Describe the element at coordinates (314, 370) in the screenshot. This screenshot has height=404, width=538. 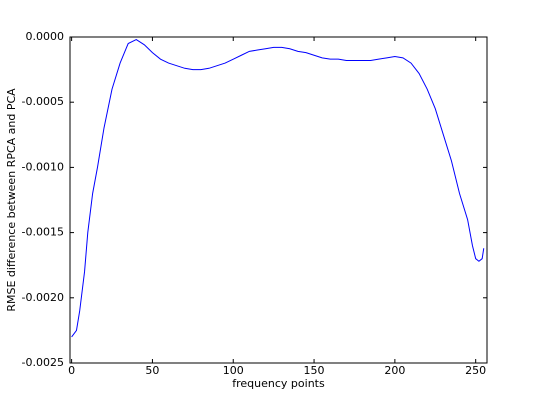
I see `x-tick-label: 150` at that location.